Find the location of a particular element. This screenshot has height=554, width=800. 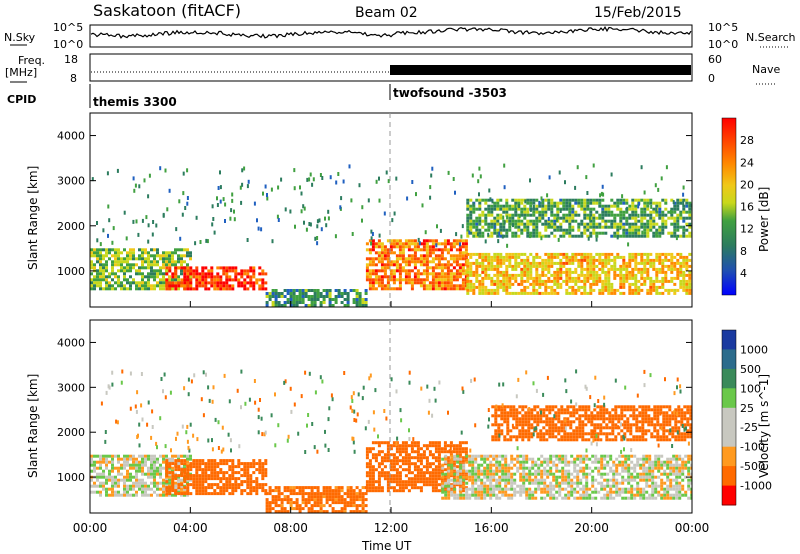

freq-tick-bottom: 8 is located at coordinates (73, 78).